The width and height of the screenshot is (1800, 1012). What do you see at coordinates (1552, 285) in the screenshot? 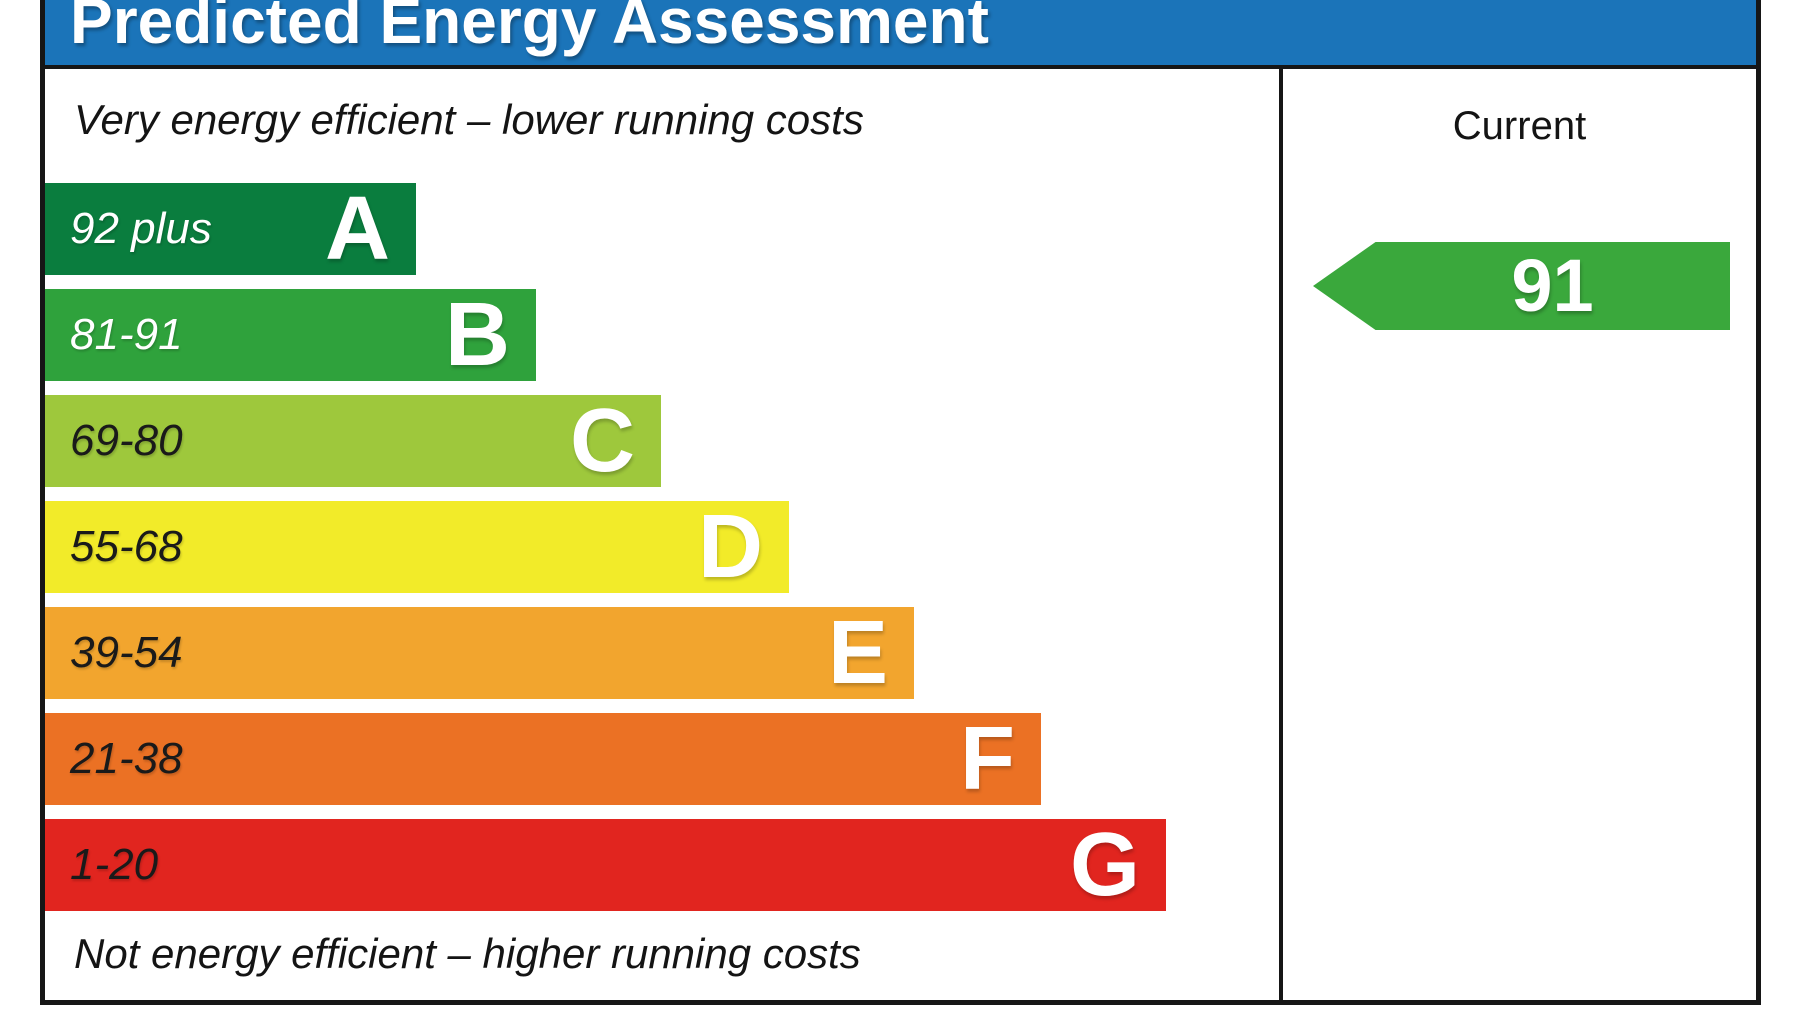
I see `current-rating-value: 91` at bounding box center [1552, 285].